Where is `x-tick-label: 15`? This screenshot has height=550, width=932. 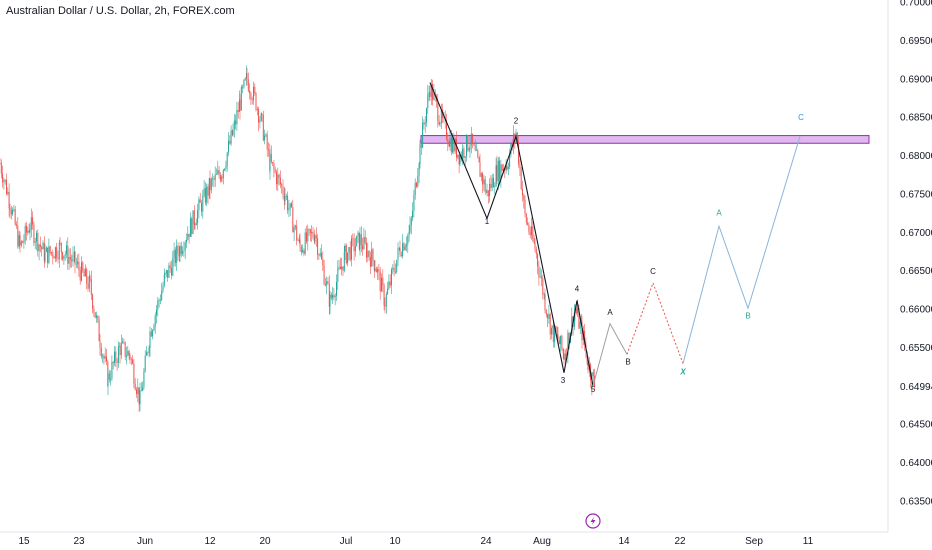 x-tick-label: 15 is located at coordinates (24, 541).